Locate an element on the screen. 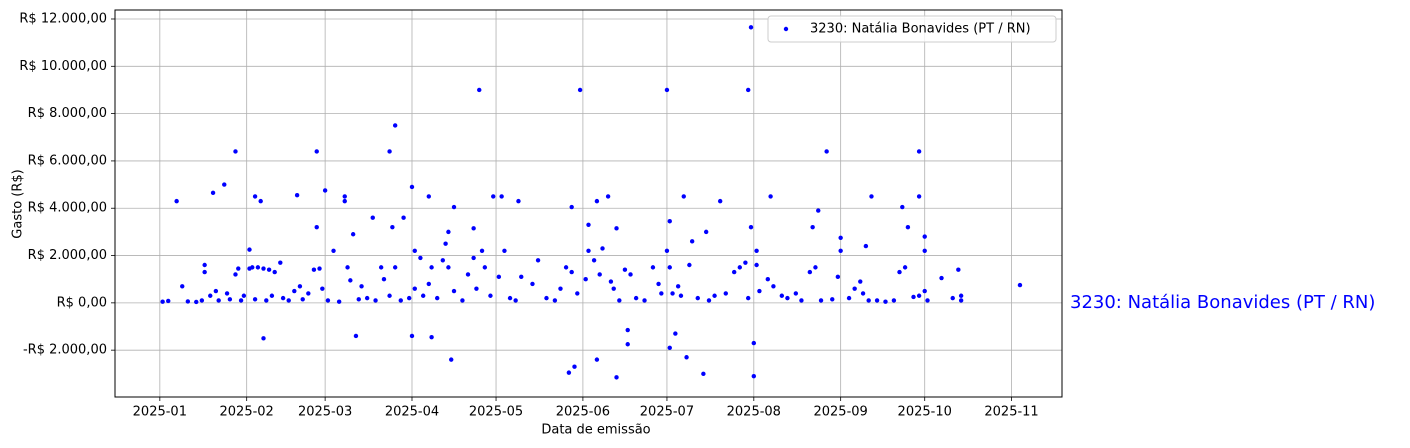  annotation: 3230: Natália Bonavides (PT / RN) is located at coordinates (1222, 302).